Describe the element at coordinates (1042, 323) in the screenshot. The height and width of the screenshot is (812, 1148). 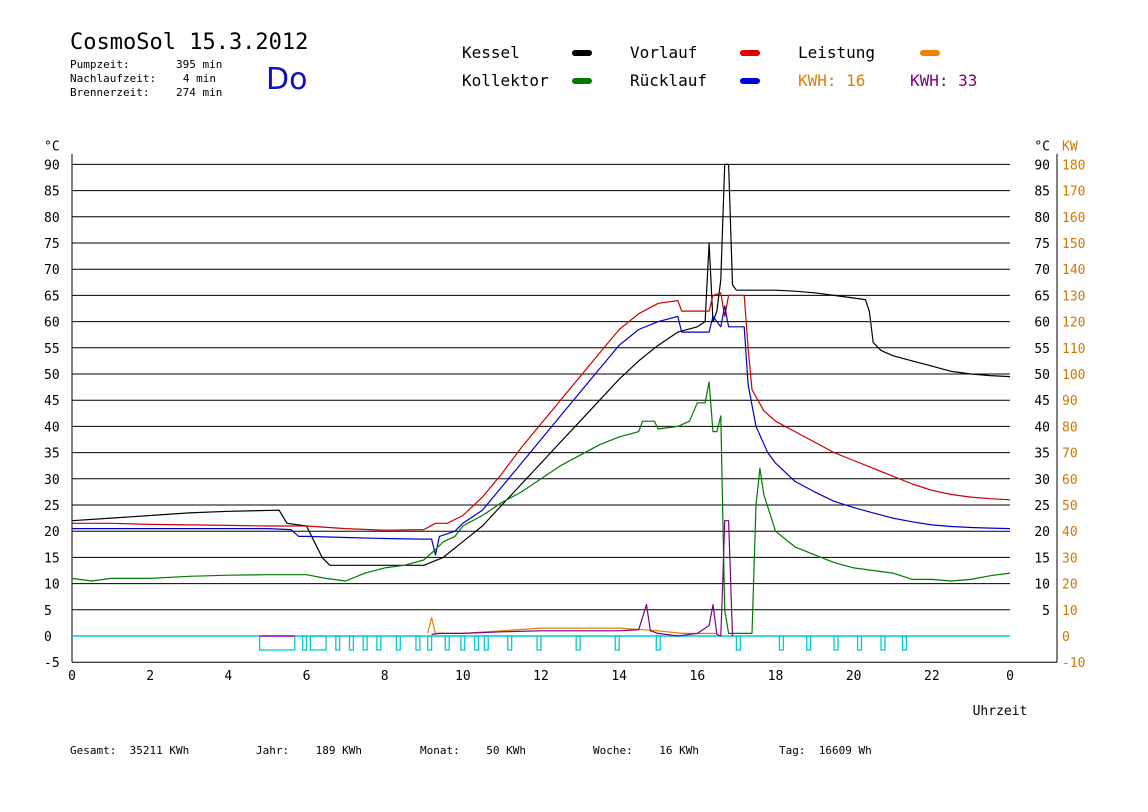
I see `y-tick-label-right-c: 60` at that location.